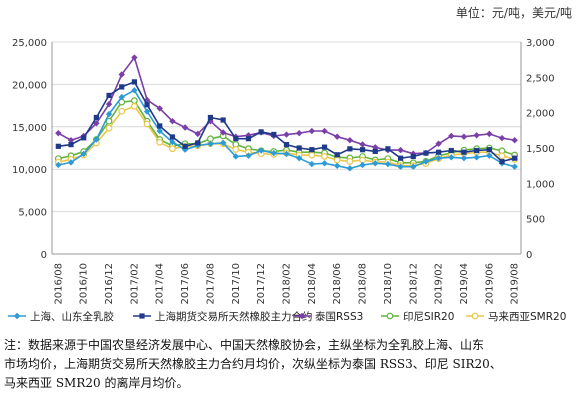 This screenshot has width=578, height=401. Describe the element at coordinates (388, 284) in the screenshot. I see `x-tick-label: 2018/10` at that location.